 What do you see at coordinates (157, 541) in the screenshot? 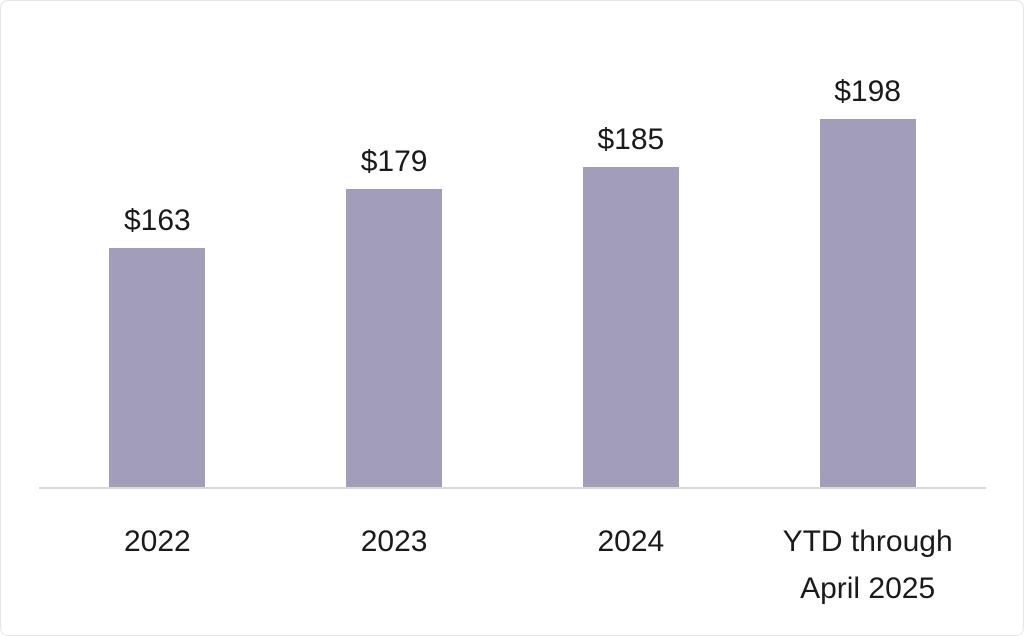
I see `x-axis-label: 2022` at bounding box center [157, 541].